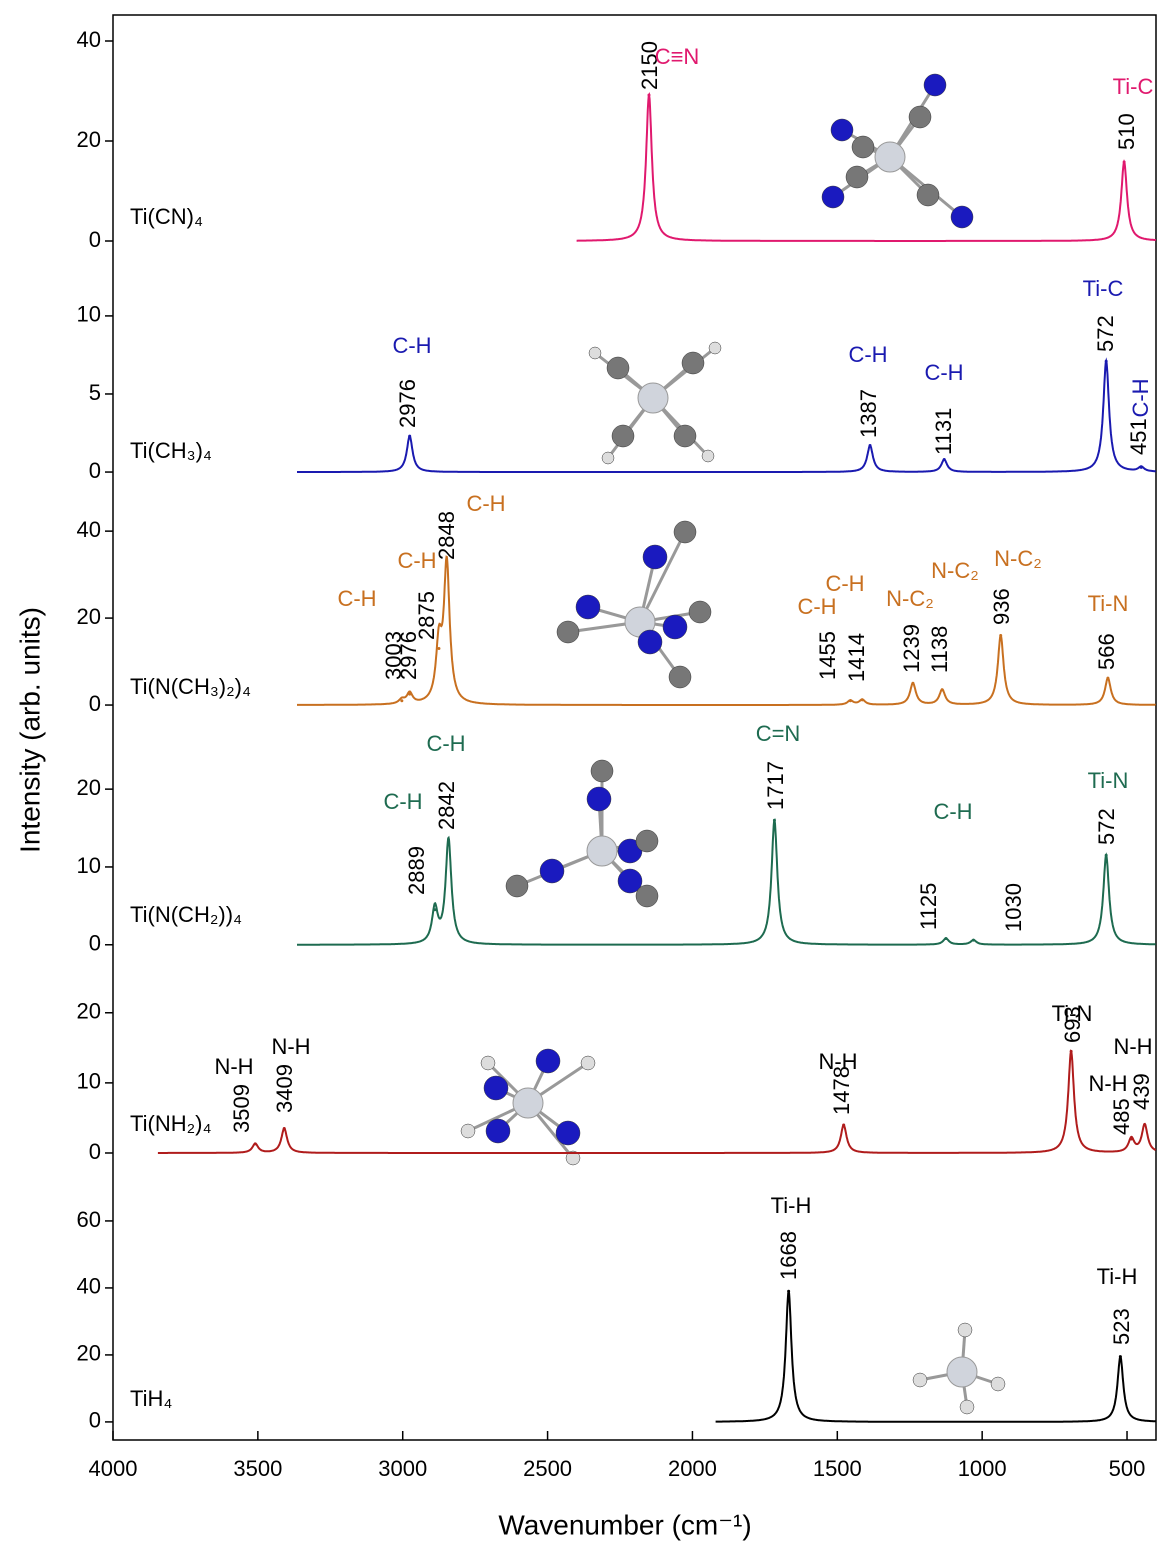 The height and width of the screenshot is (1549, 1158). I want to click on peak-label: 1414, so click(856, 657).